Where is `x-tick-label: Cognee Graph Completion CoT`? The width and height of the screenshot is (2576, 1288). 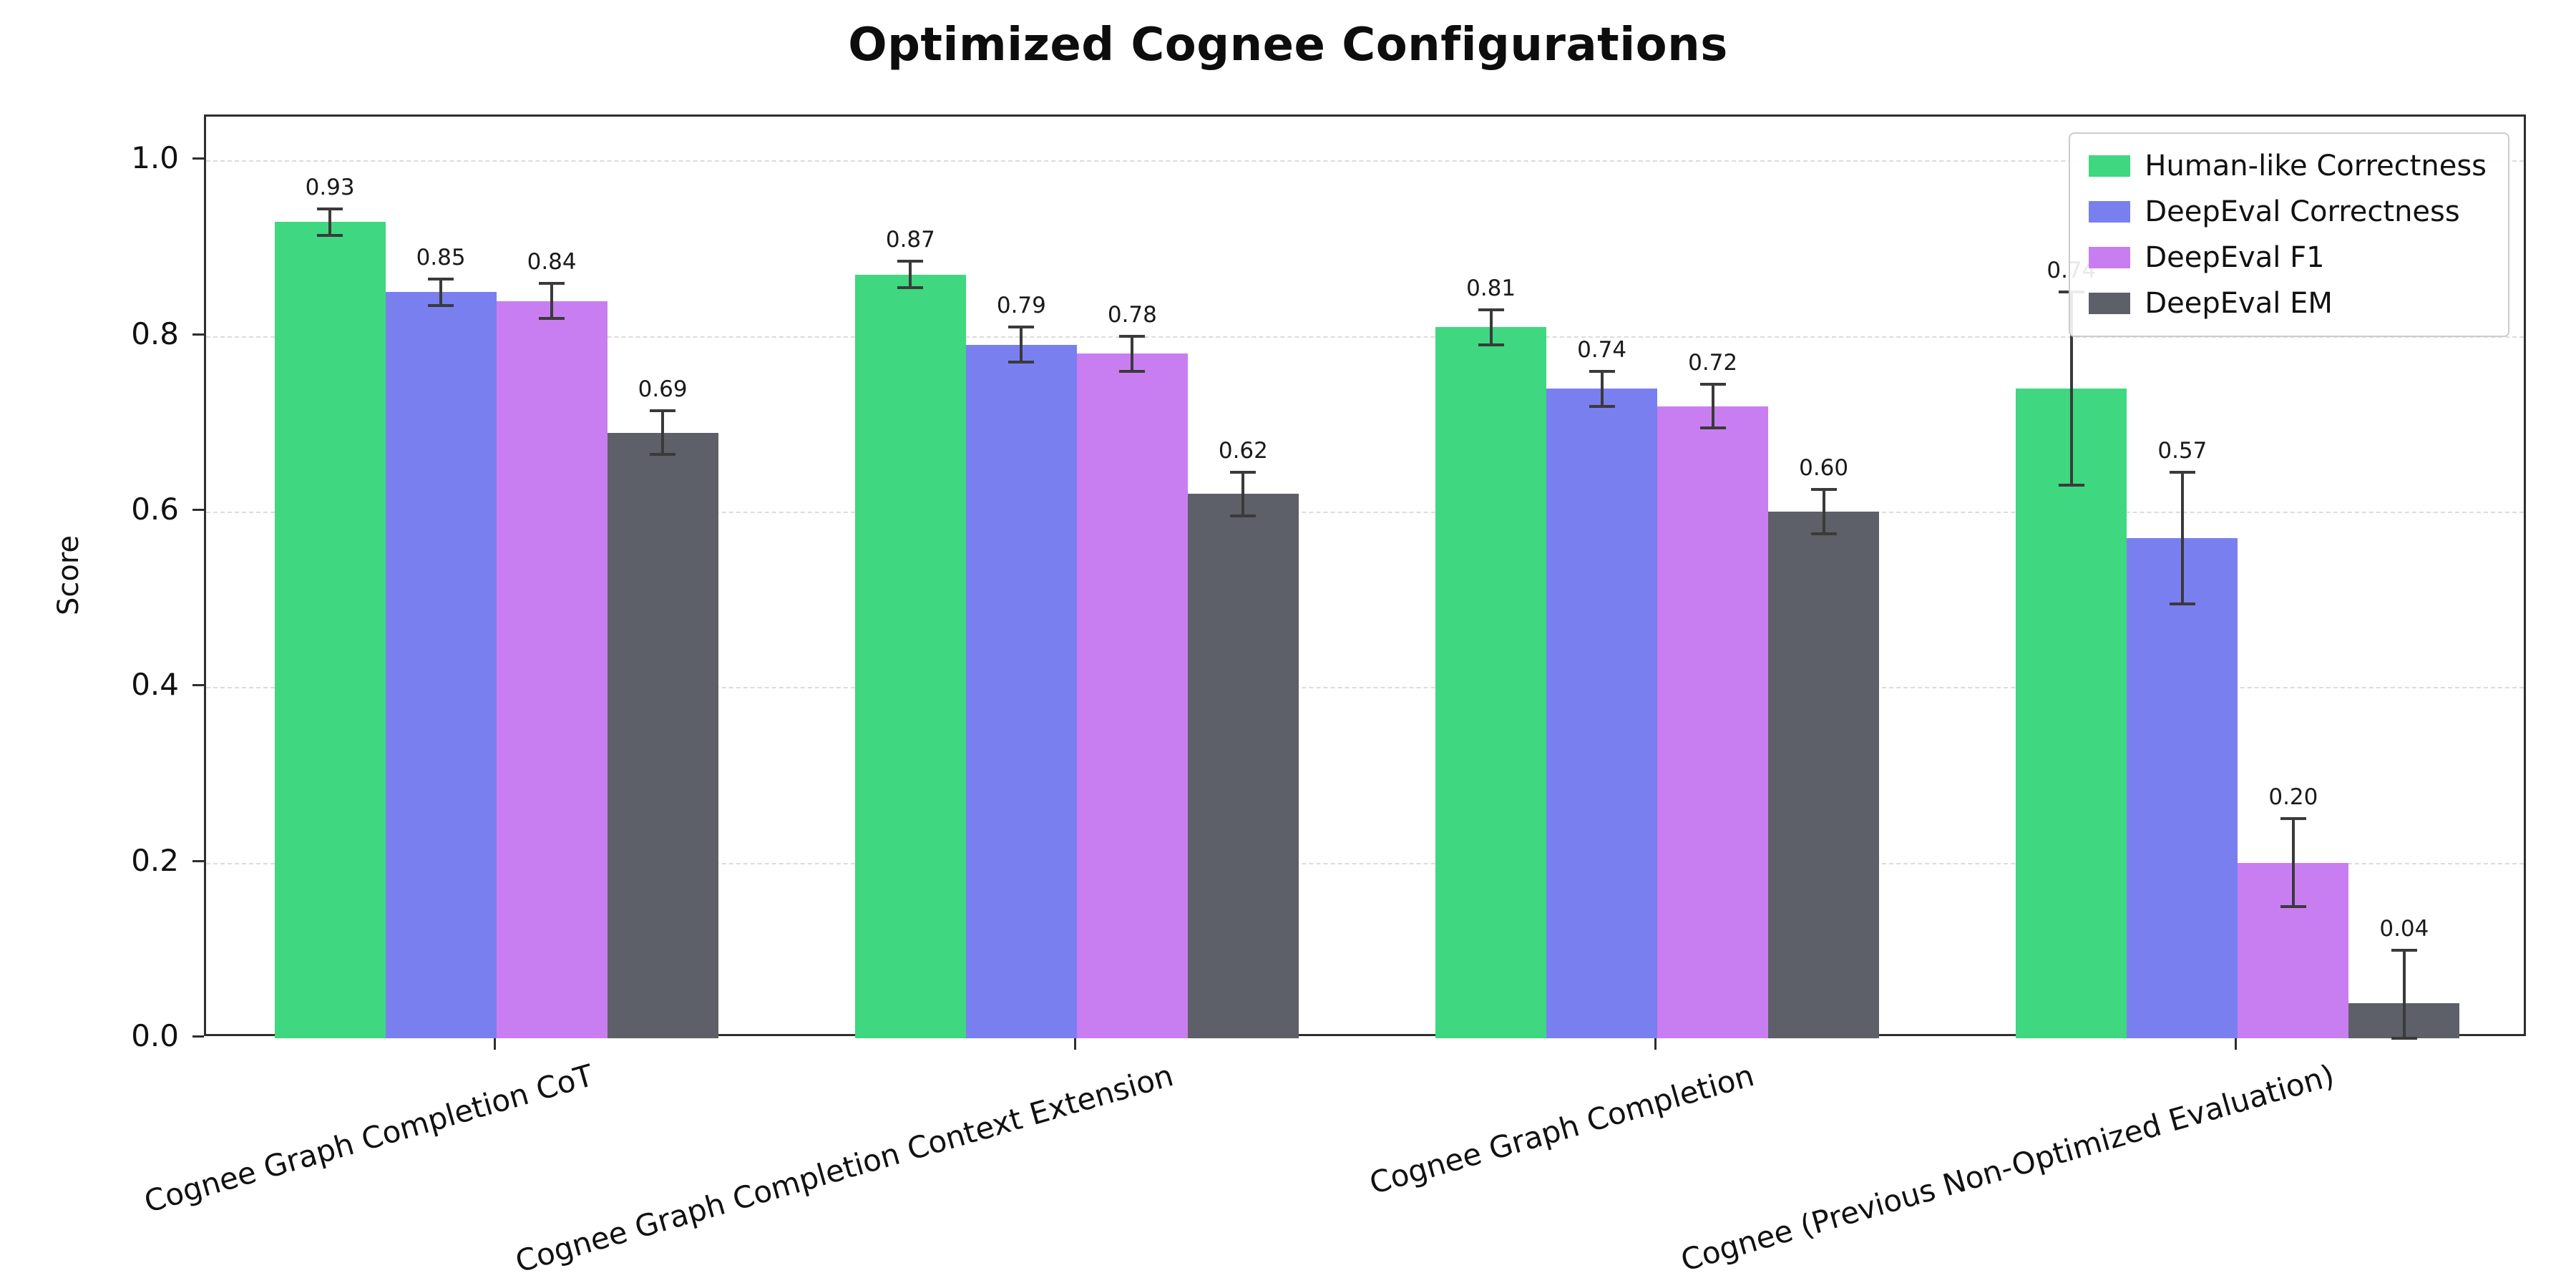 x-tick-label: Cognee Graph Completion CoT is located at coordinates (368, 1139).